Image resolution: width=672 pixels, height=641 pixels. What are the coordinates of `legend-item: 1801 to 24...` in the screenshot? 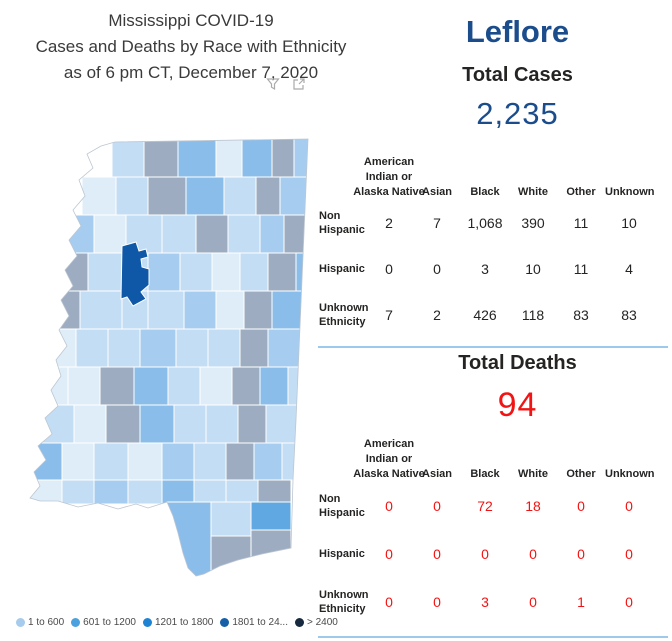 It's located at (254, 622).